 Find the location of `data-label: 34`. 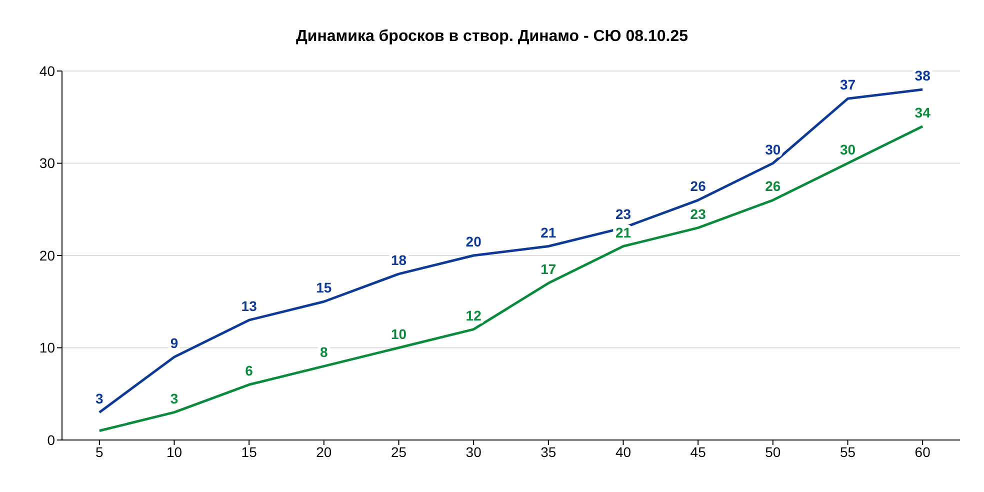

data-label: 34 is located at coordinates (922, 112).